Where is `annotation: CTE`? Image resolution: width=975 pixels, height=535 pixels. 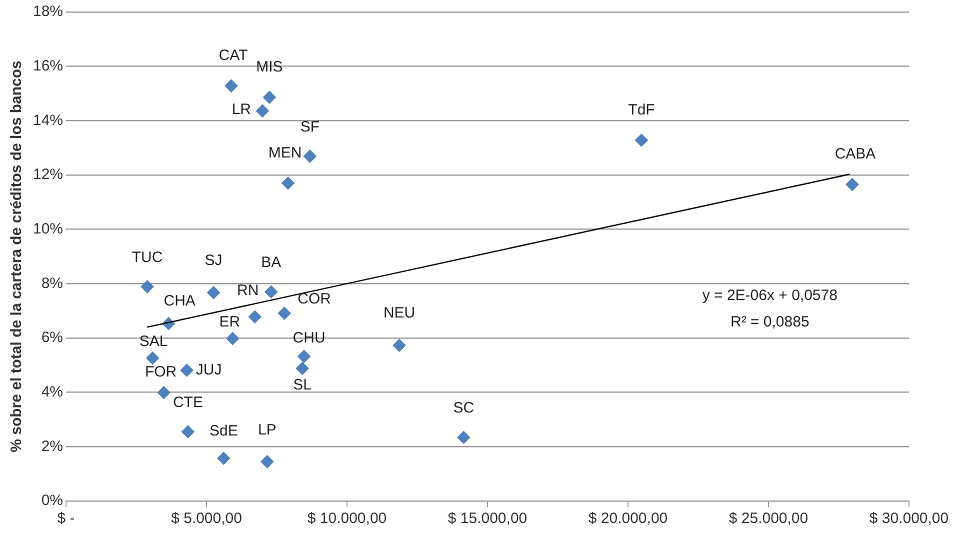 annotation: CTE is located at coordinates (187, 402).